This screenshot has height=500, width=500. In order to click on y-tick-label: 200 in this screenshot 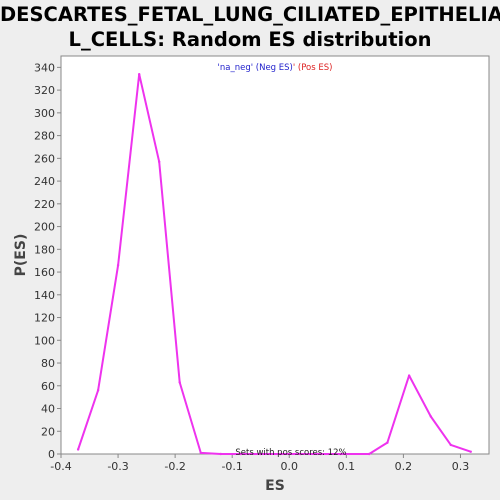, I will do `click(44, 227)`.